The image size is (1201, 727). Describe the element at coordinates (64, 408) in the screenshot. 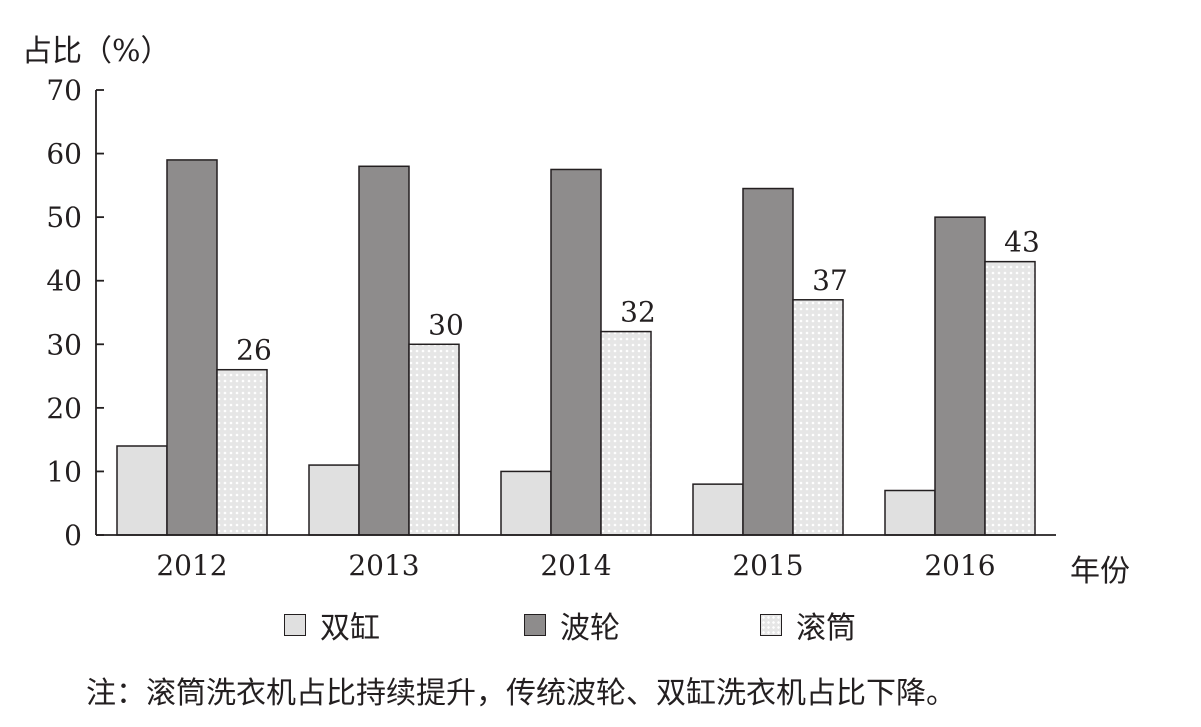

I see `y-tick-label-20: 20` at that location.